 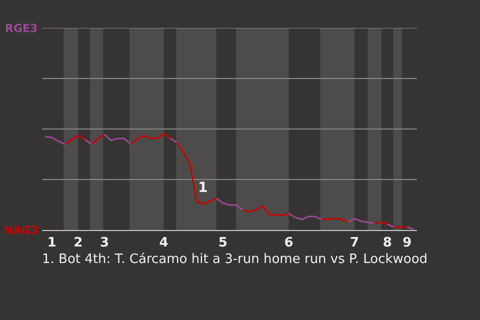 I want to click on x-tick-label: 1, so click(x=51, y=243).